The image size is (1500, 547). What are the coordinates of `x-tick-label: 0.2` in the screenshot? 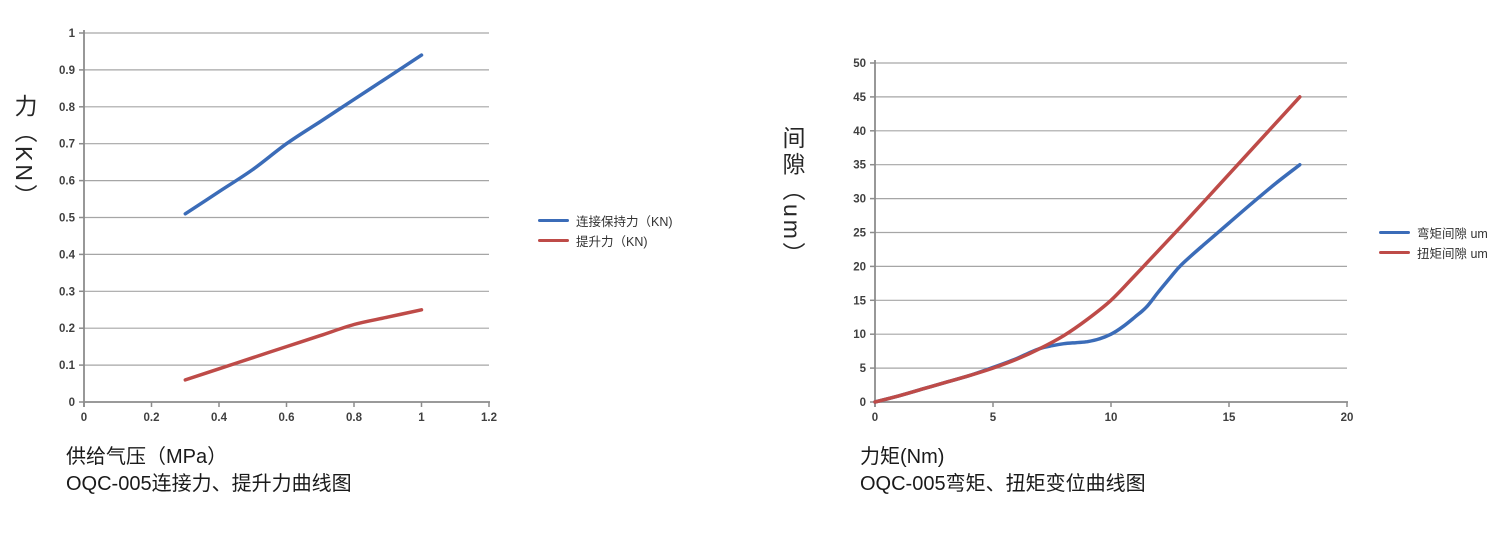 It's located at (152, 418).